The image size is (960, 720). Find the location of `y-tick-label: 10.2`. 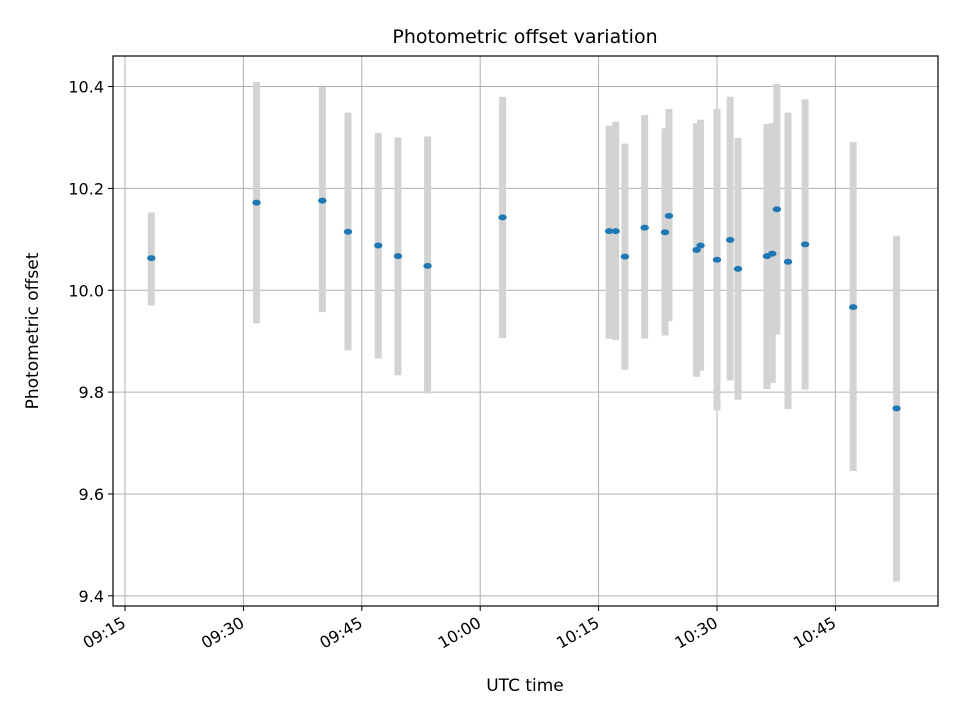

y-tick-label: 10.2 is located at coordinates (86, 188).